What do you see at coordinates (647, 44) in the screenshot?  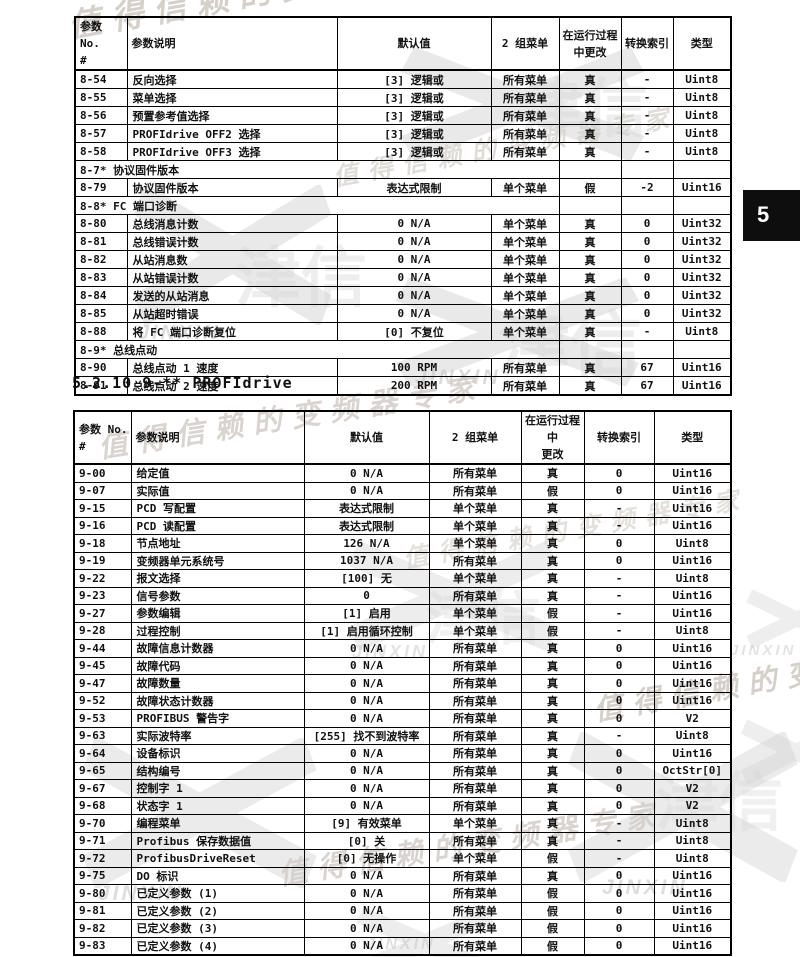 I see `column-header: 转换索引` at bounding box center [647, 44].